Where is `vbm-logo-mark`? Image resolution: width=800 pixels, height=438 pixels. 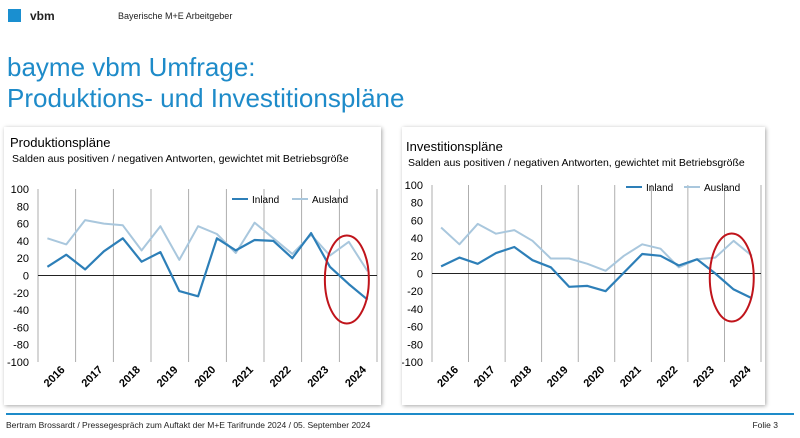 vbm-logo-mark is located at coordinates (14, 15).